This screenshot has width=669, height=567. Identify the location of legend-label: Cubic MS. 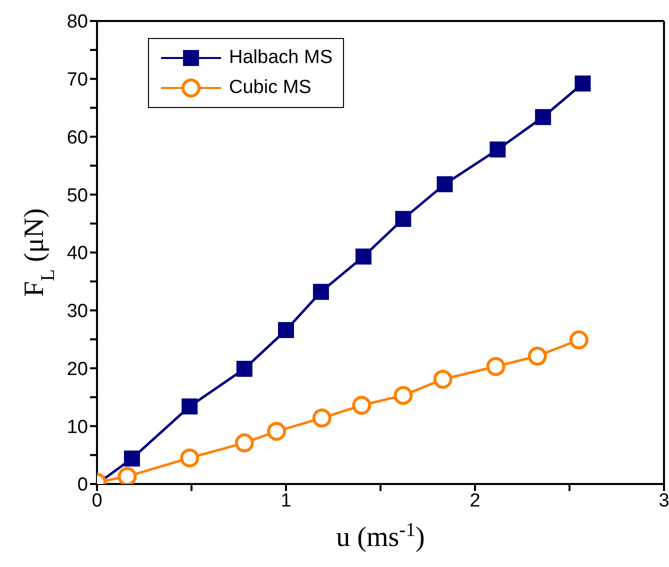
(270, 88).